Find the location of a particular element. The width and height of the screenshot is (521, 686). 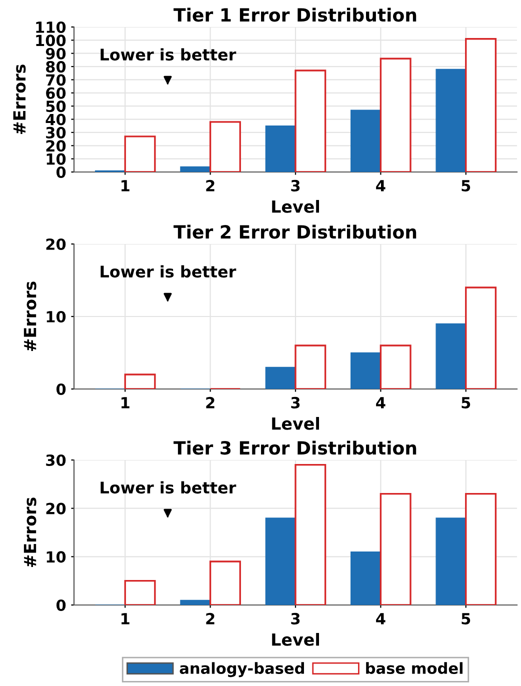

y-tick-label: 90 is located at coordinates (56, 54).